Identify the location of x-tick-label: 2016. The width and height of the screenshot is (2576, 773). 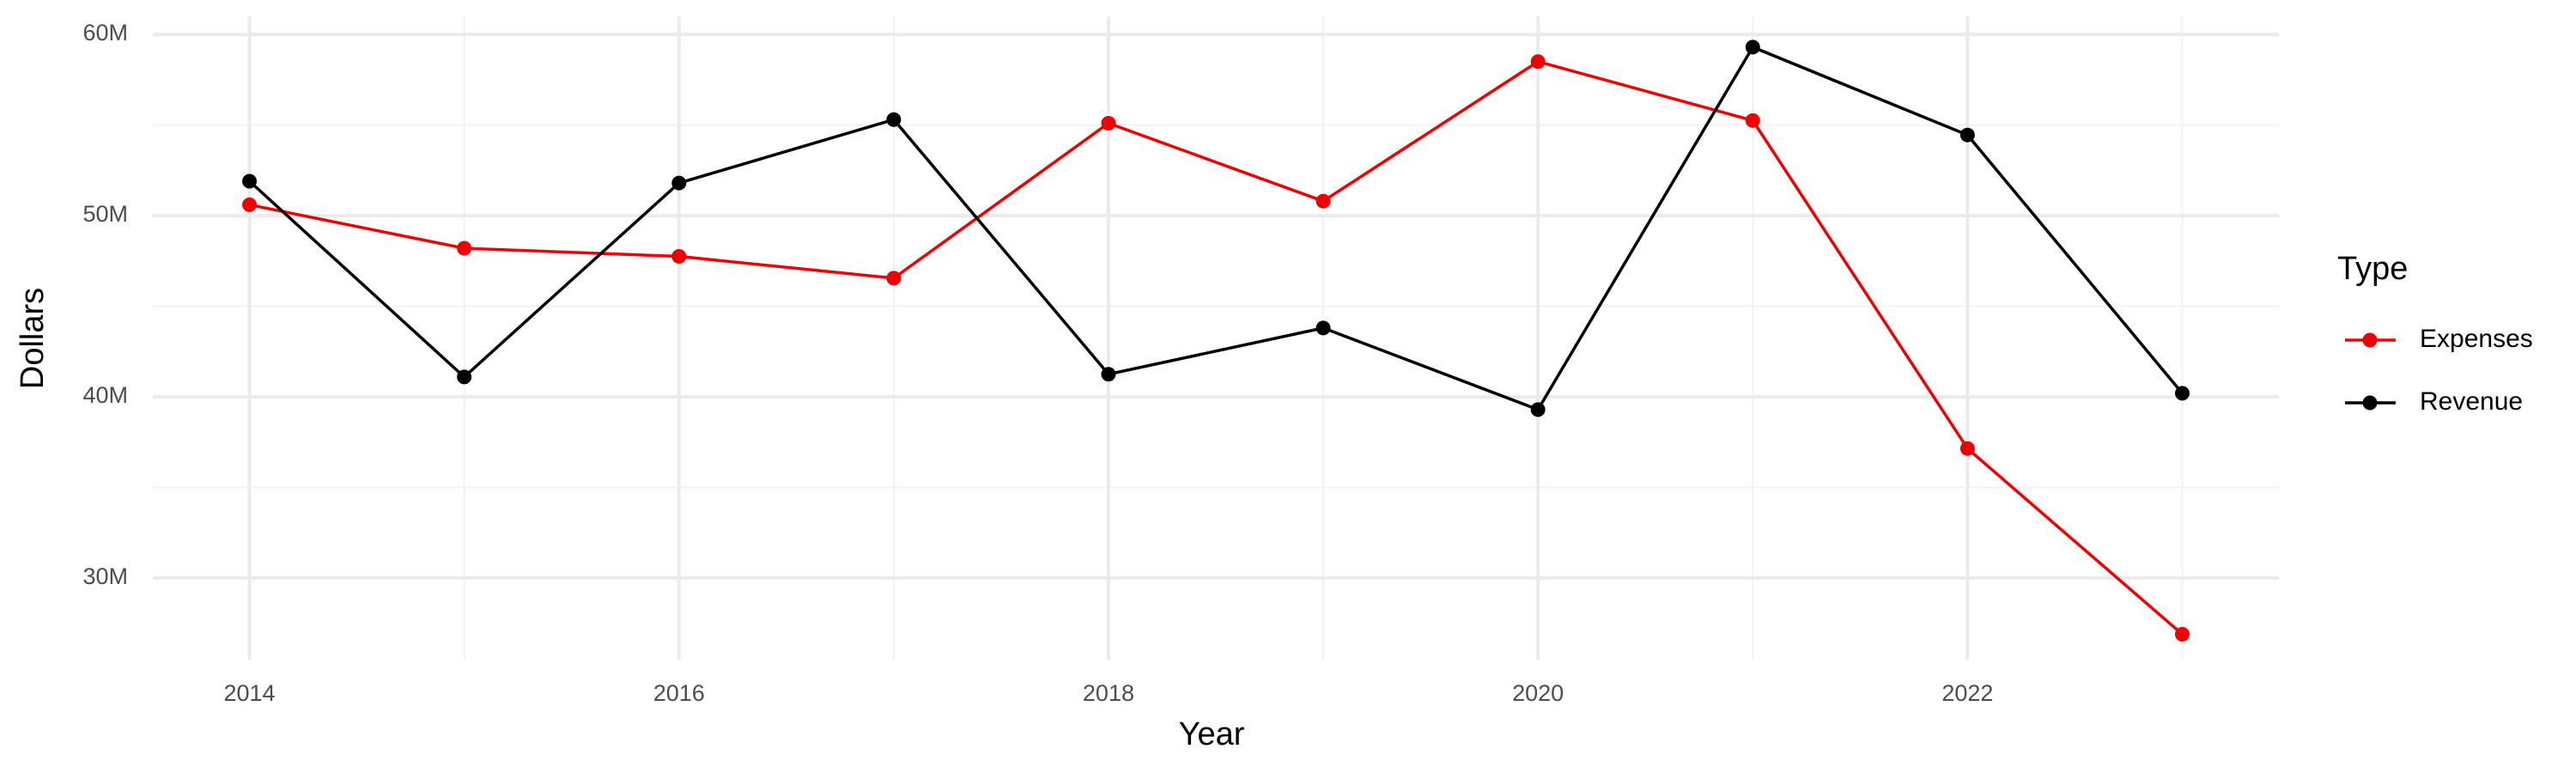
(679, 693).